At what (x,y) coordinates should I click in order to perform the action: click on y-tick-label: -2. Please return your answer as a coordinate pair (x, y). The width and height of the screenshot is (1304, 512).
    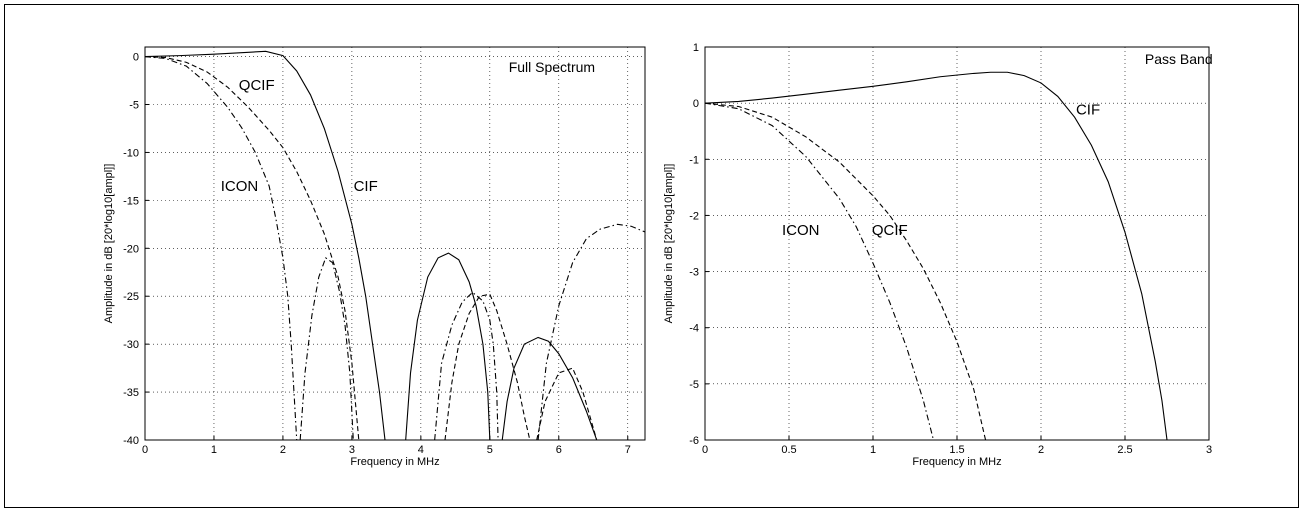
    Looking at the image, I should click on (694, 216).